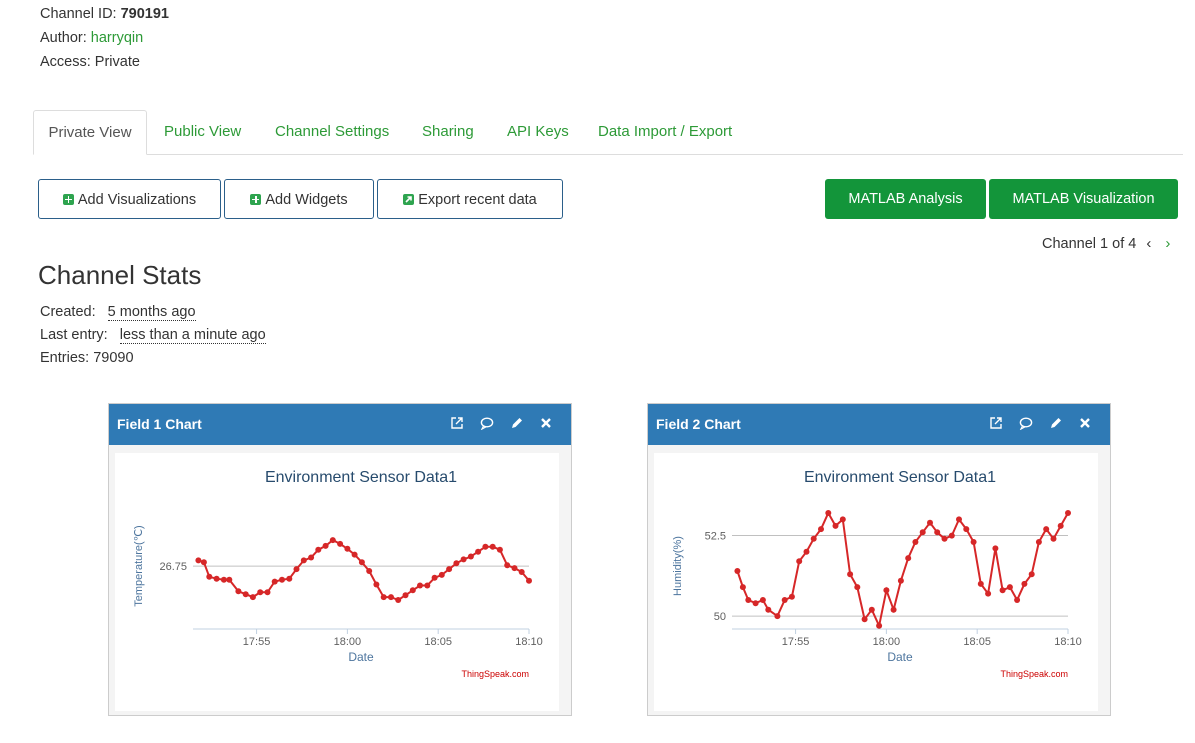 The image size is (1195, 743). I want to click on author-link: harryqin, so click(117, 38).